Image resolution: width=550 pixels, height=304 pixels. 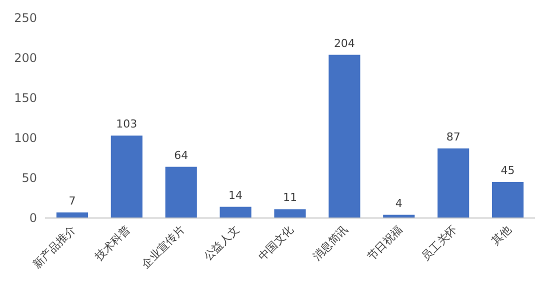 What do you see at coordinates (127, 124) in the screenshot?
I see `data-label: 103` at bounding box center [127, 124].